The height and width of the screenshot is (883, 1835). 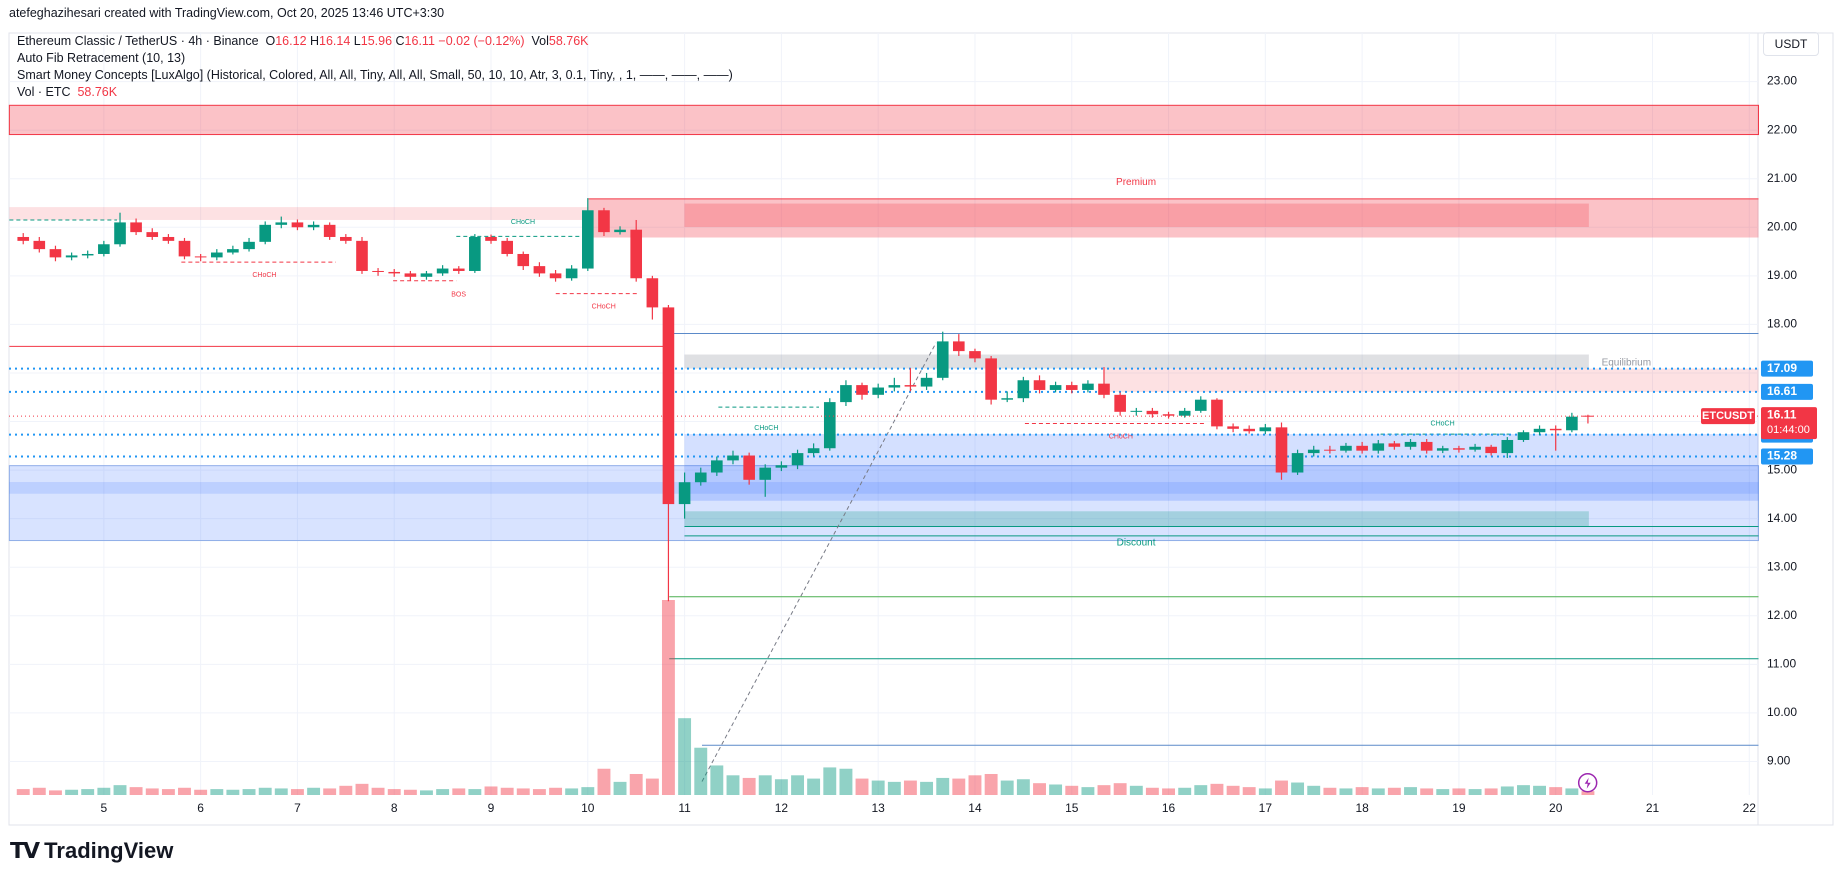 I want to click on symbol-tag, so click(x=1728, y=416).